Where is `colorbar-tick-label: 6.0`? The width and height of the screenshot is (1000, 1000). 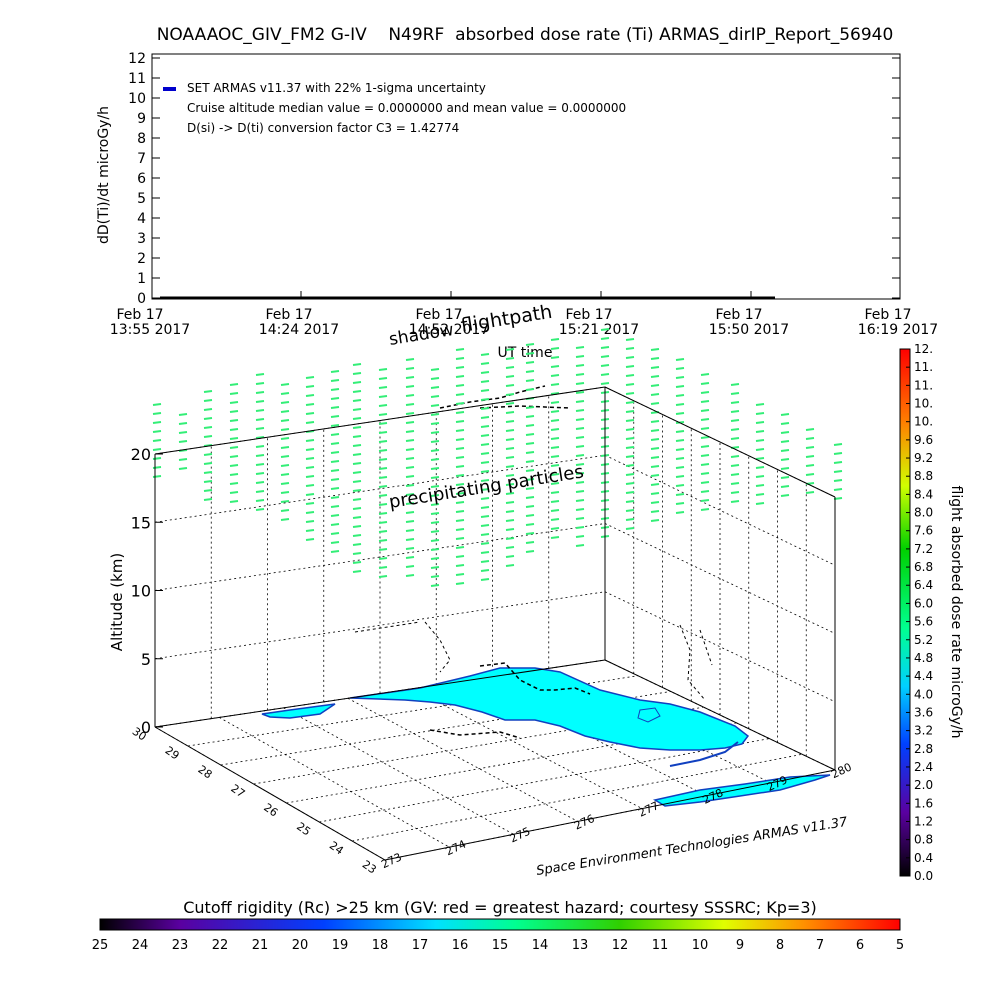 colorbar-tick-label: 6.0 is located at coordinates (923, 603).